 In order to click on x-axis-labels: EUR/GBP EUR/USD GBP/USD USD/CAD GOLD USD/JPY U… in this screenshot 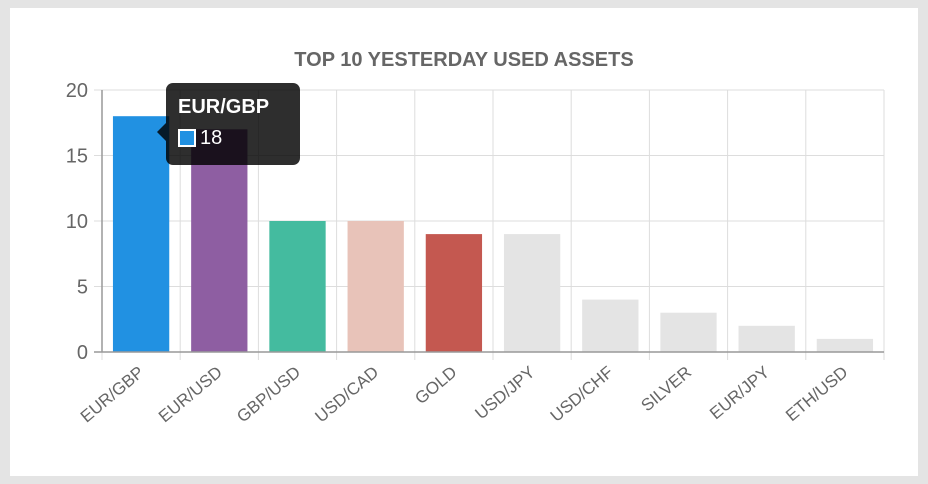, I will do `click(464, 395)`.